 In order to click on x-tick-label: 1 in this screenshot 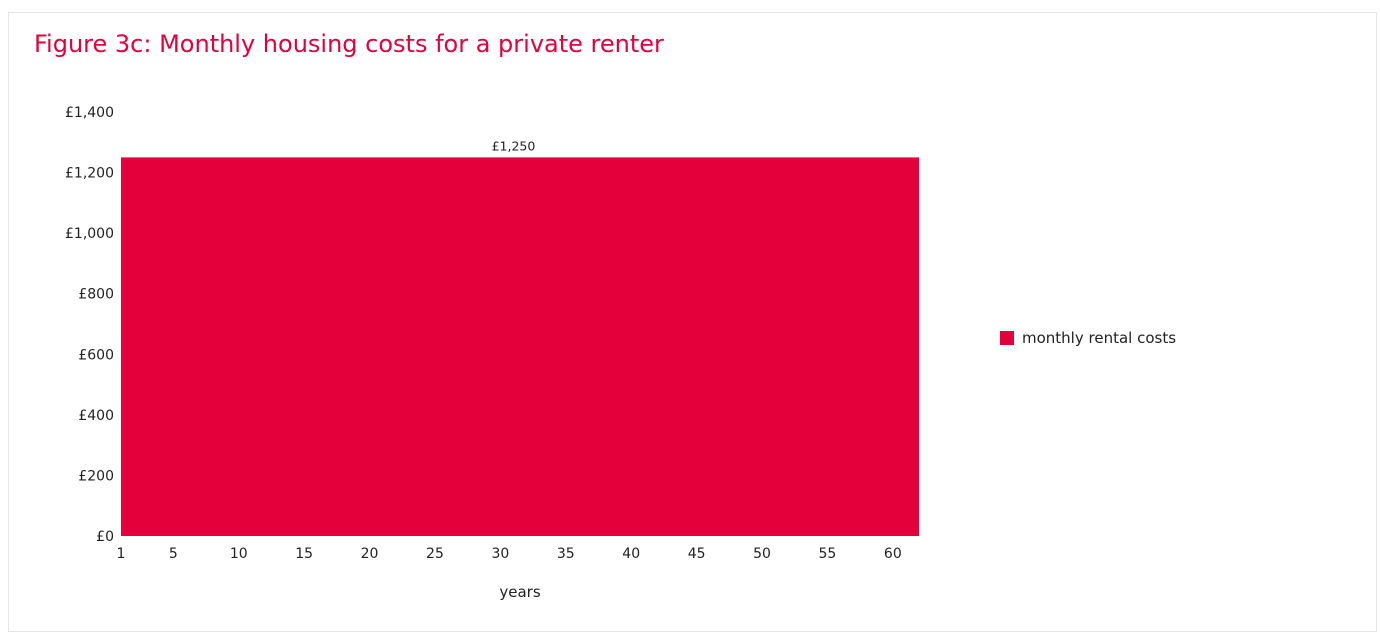, I will do `click(121, 554)`.